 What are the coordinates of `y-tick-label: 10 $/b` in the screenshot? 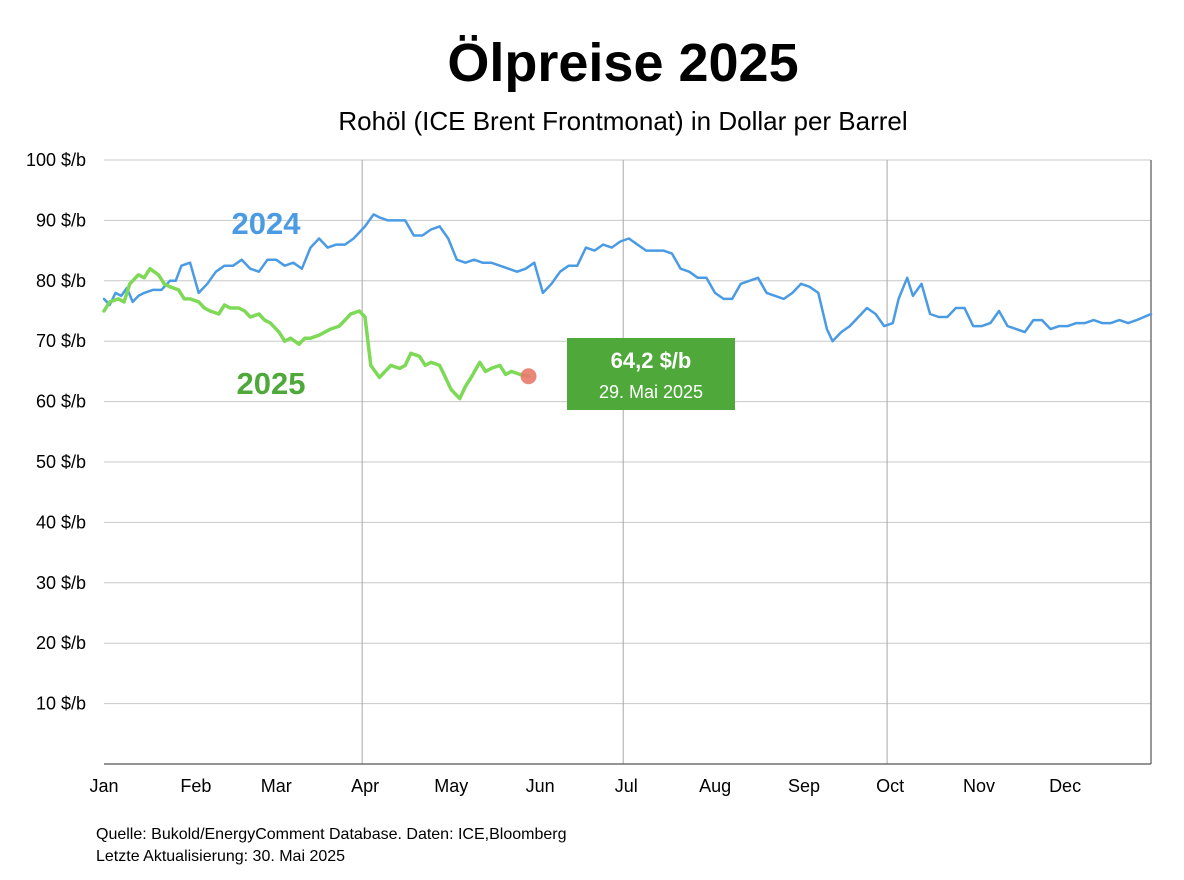 It's located at (61, 704).